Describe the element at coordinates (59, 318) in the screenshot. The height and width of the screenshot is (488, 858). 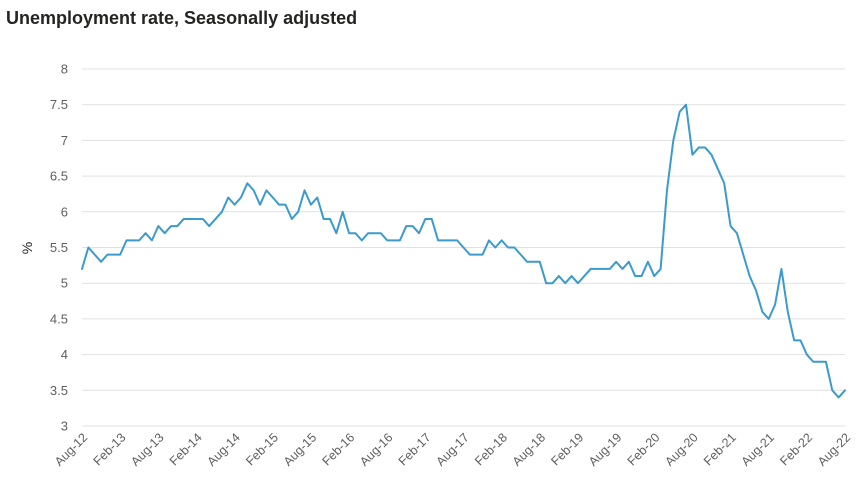
I see `y-tick-label: 4.5` at that location.